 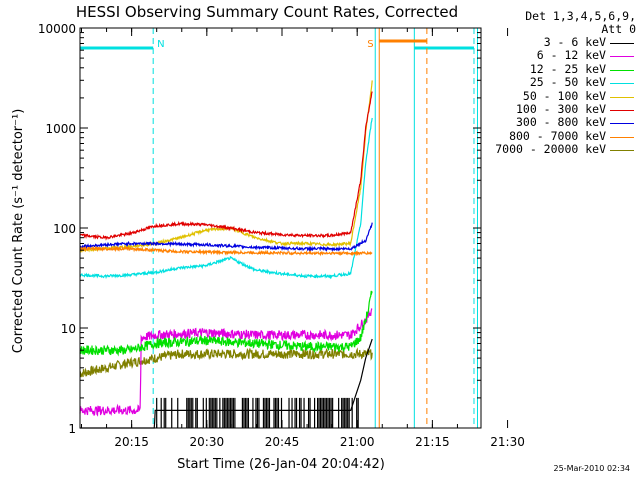 What do you see at coordinates (207, 442) in the screenshot?
I see `x-tick-label: 20:30` at bounding box center [207, 442].